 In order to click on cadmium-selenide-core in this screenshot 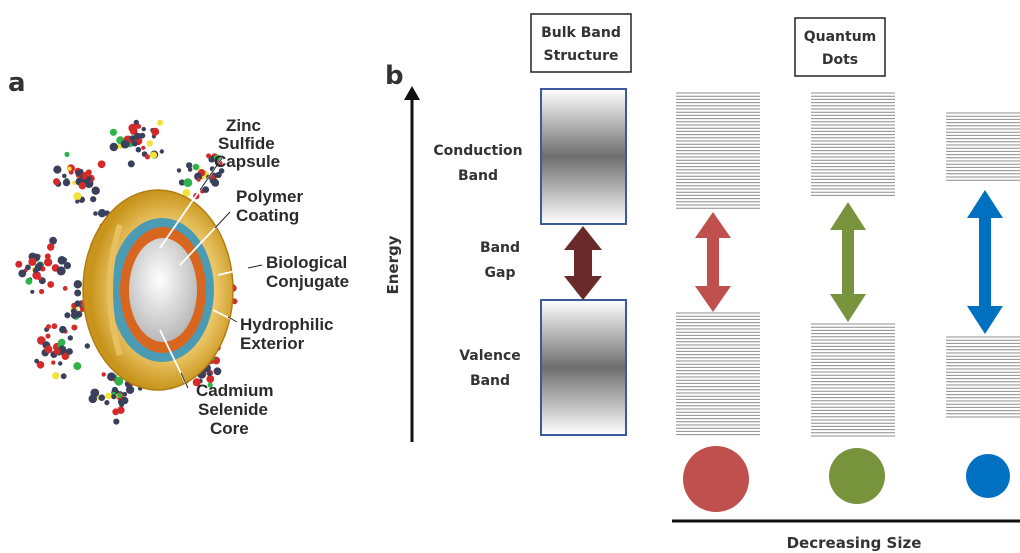, I will do `click(163, 290)`.